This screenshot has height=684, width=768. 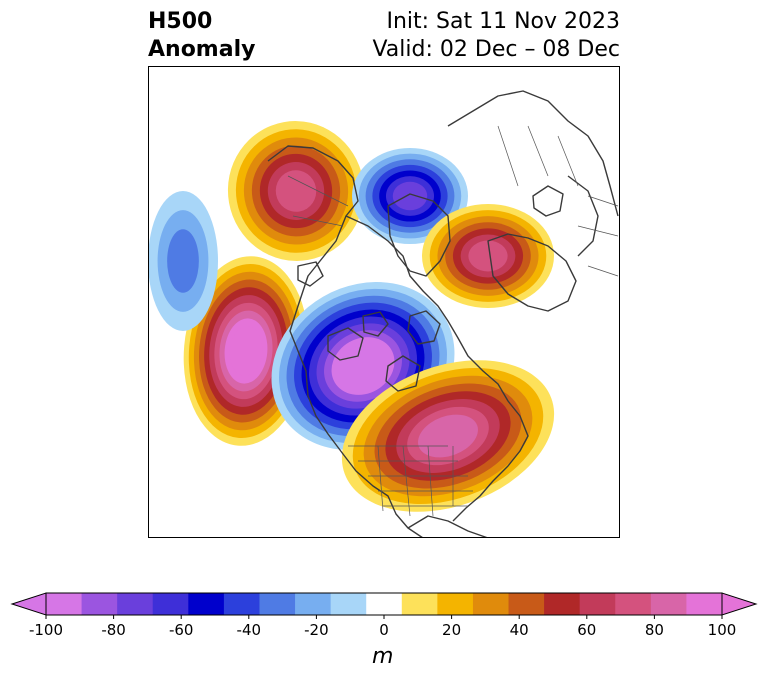 I want to click on anomaly-east-pacific-low, so click(x=183, y=261).